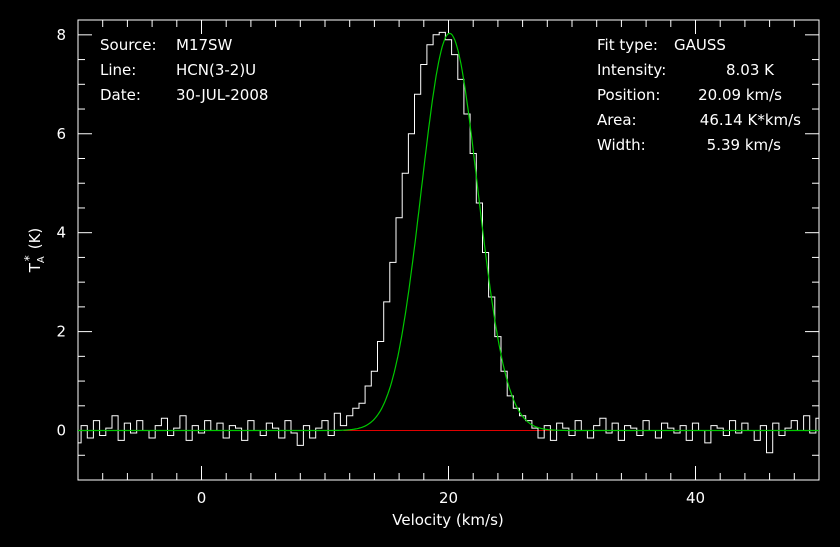 This screenshot has width=840, height=547. I want to click on y-axis-label-unit: (K), so click(35, 239).